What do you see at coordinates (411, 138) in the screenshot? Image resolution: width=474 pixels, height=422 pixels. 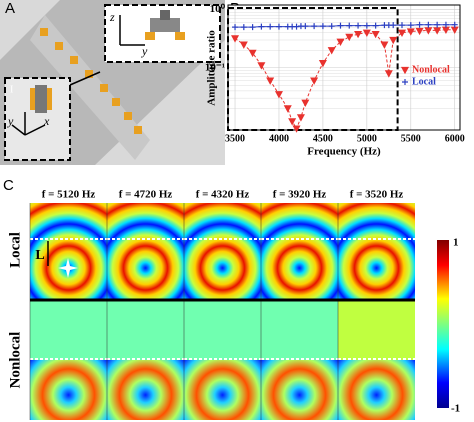 I see `x-tick-label: 5500` at bounding box center [411, 138].